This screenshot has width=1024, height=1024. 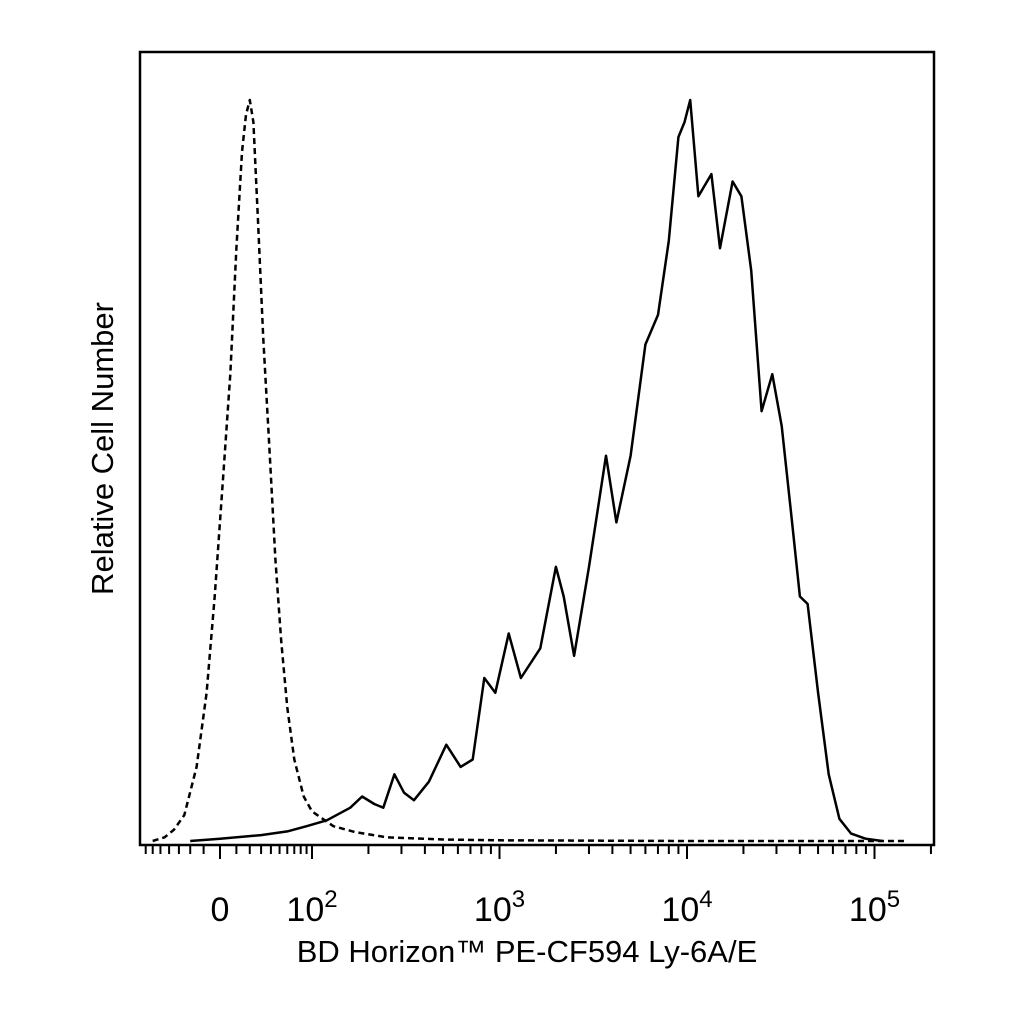 I want to click on x-tick-label: 10³, so click(x=499, y=907).